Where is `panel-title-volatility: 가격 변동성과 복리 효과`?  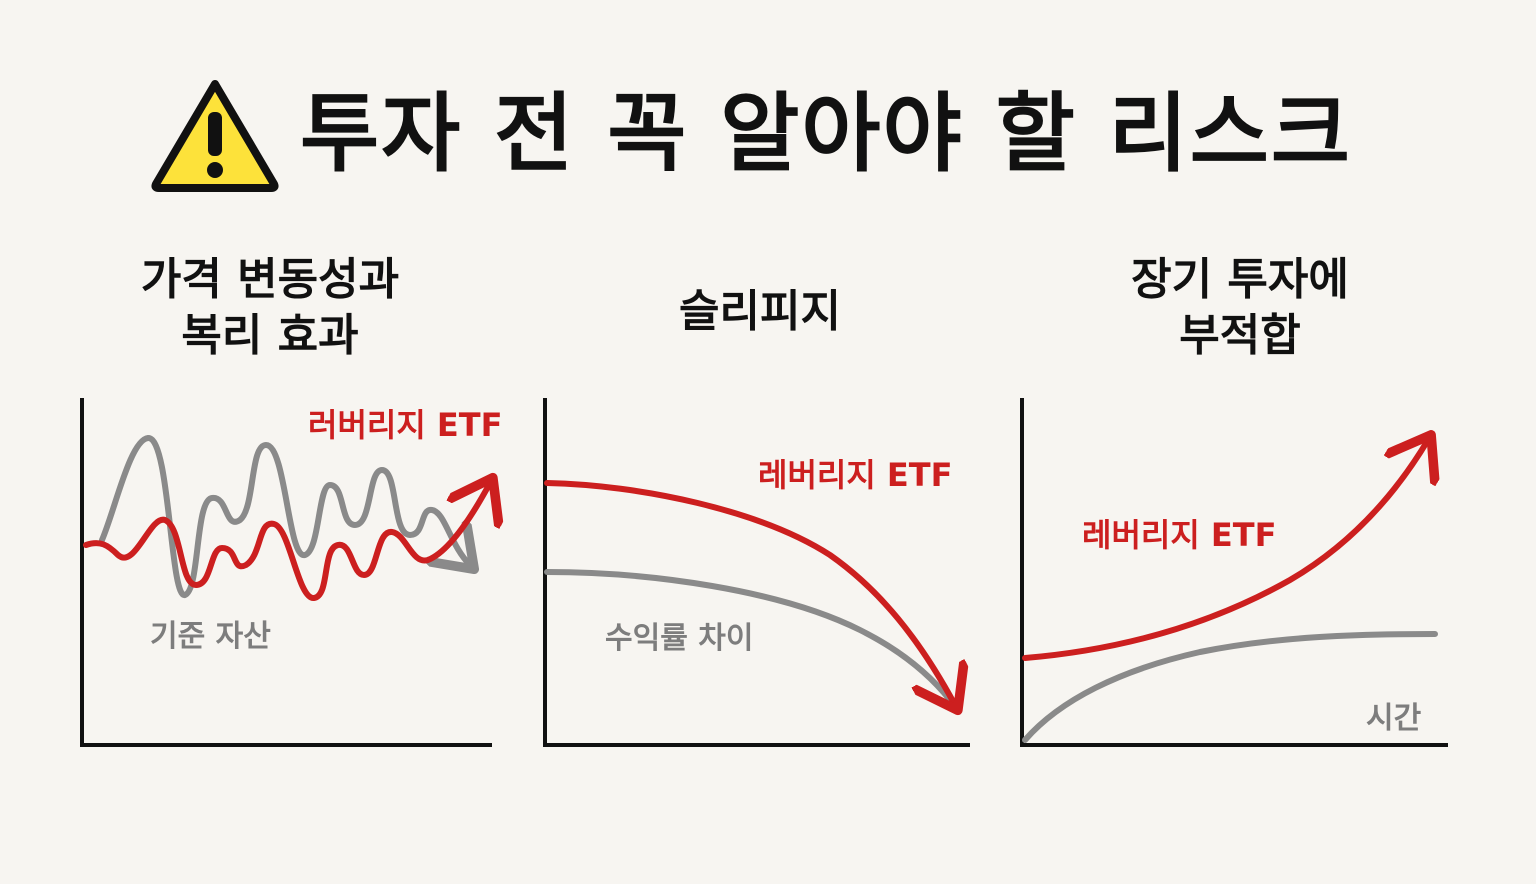
panel-title-volatility: 가격 변동성과 복리 효과 is located at coordinates (270, 308).